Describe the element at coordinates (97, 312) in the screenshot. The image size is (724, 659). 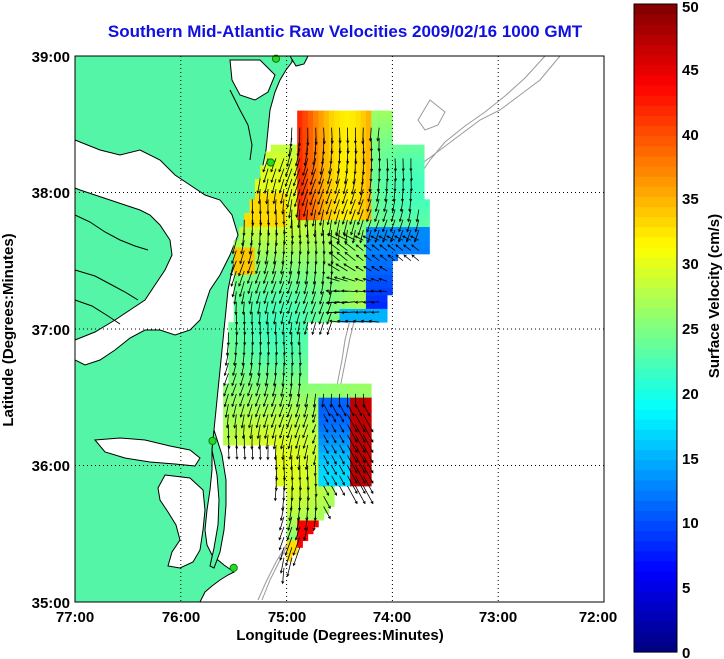
I see `river-york` at that location.